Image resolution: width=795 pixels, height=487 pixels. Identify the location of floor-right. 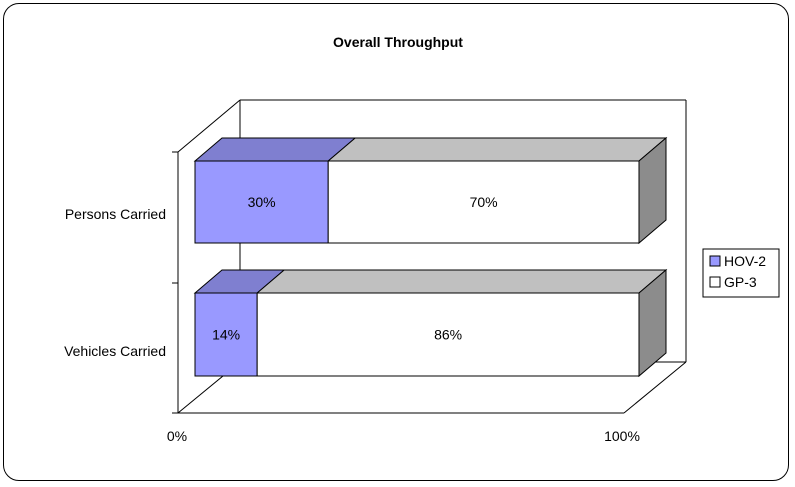
(655, 387).